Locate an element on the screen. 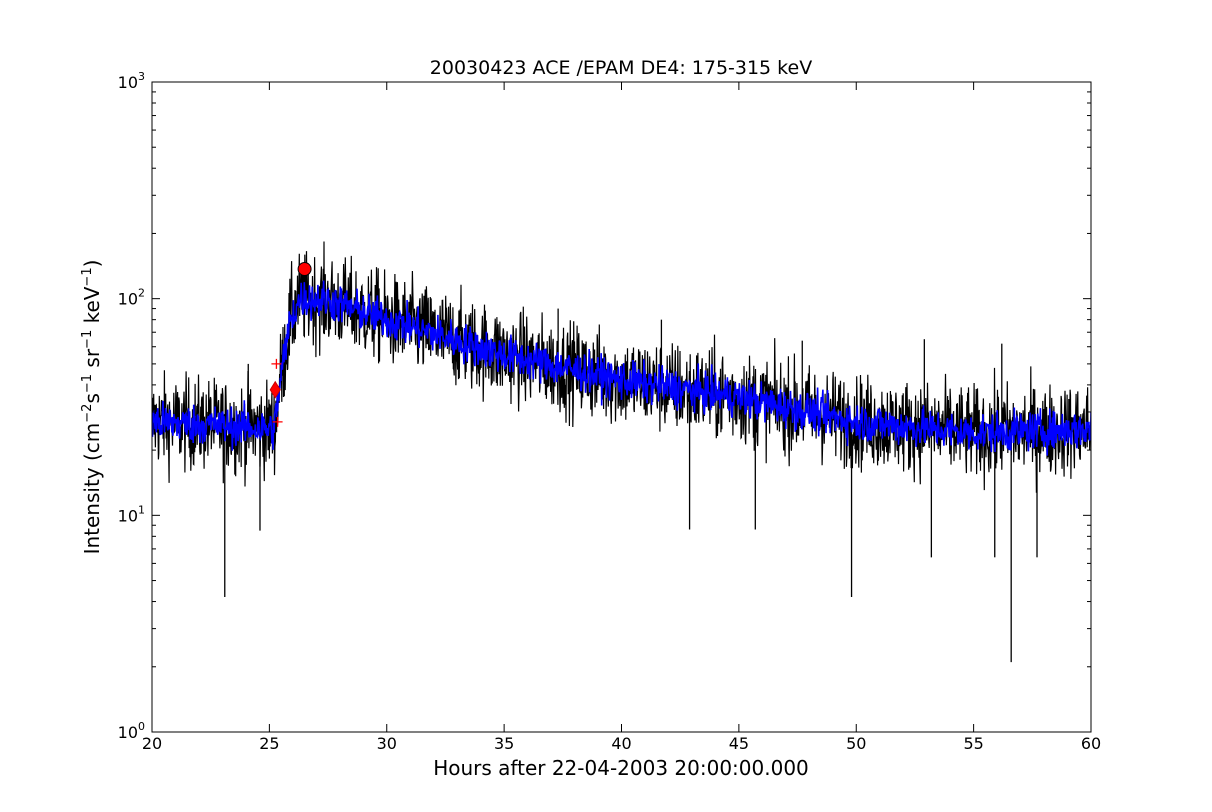 Image resolution: width=1212 pixels, height=812 pixels. y-tick-label: 10⁰ is located at coordinates (131, 731).